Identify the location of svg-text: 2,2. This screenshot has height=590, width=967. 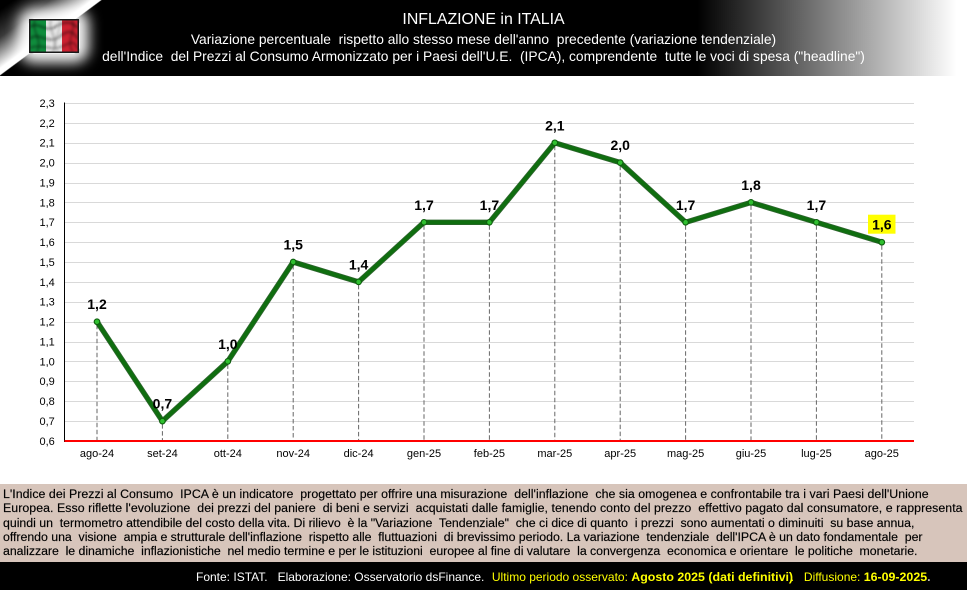
(47, 124).